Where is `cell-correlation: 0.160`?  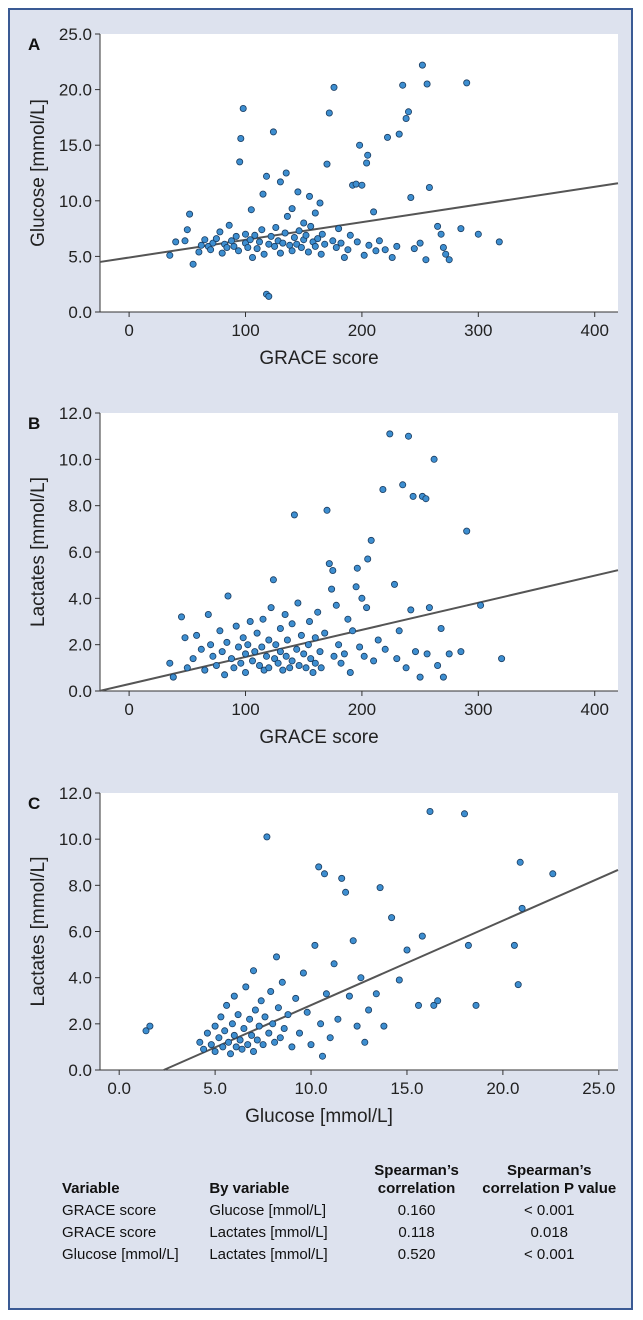 cell-correlation: 0.160 is located at coordinates (416, 1210).